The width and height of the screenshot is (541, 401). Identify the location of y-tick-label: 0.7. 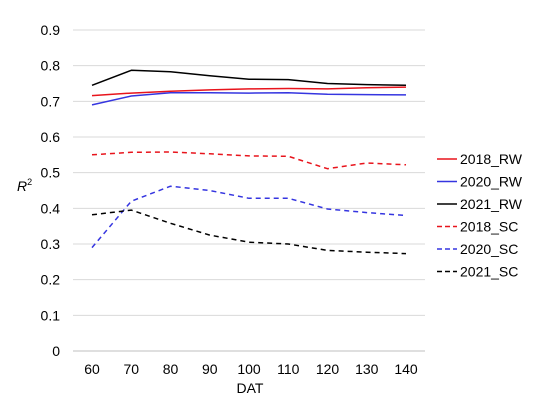
(51, 101).